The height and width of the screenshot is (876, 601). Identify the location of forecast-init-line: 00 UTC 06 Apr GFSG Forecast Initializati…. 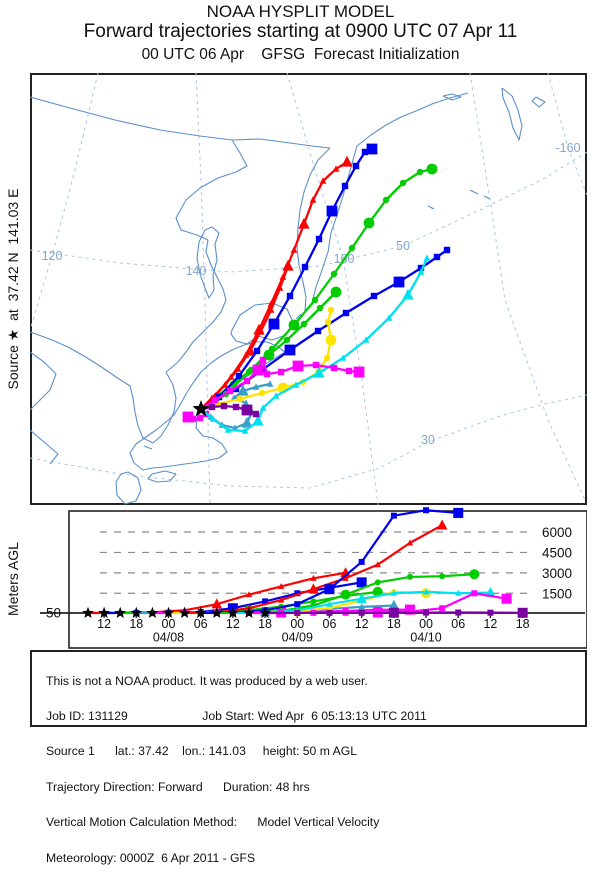
(300, 55).